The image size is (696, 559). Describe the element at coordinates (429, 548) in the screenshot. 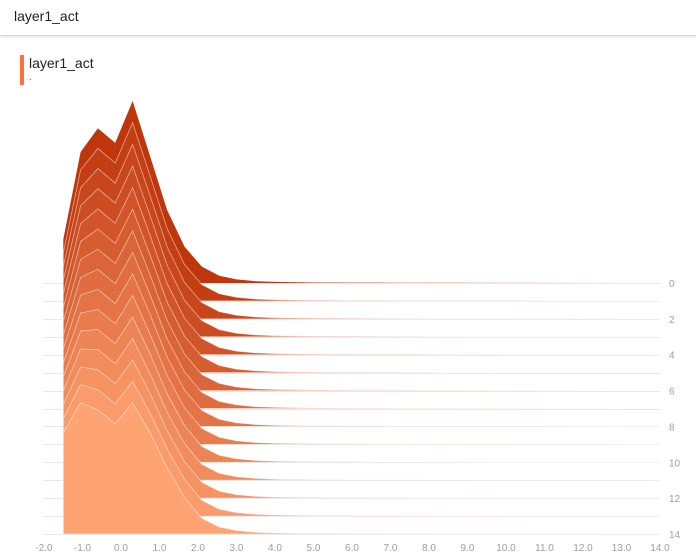

I see `x-tick-label: 8.0` at that location.